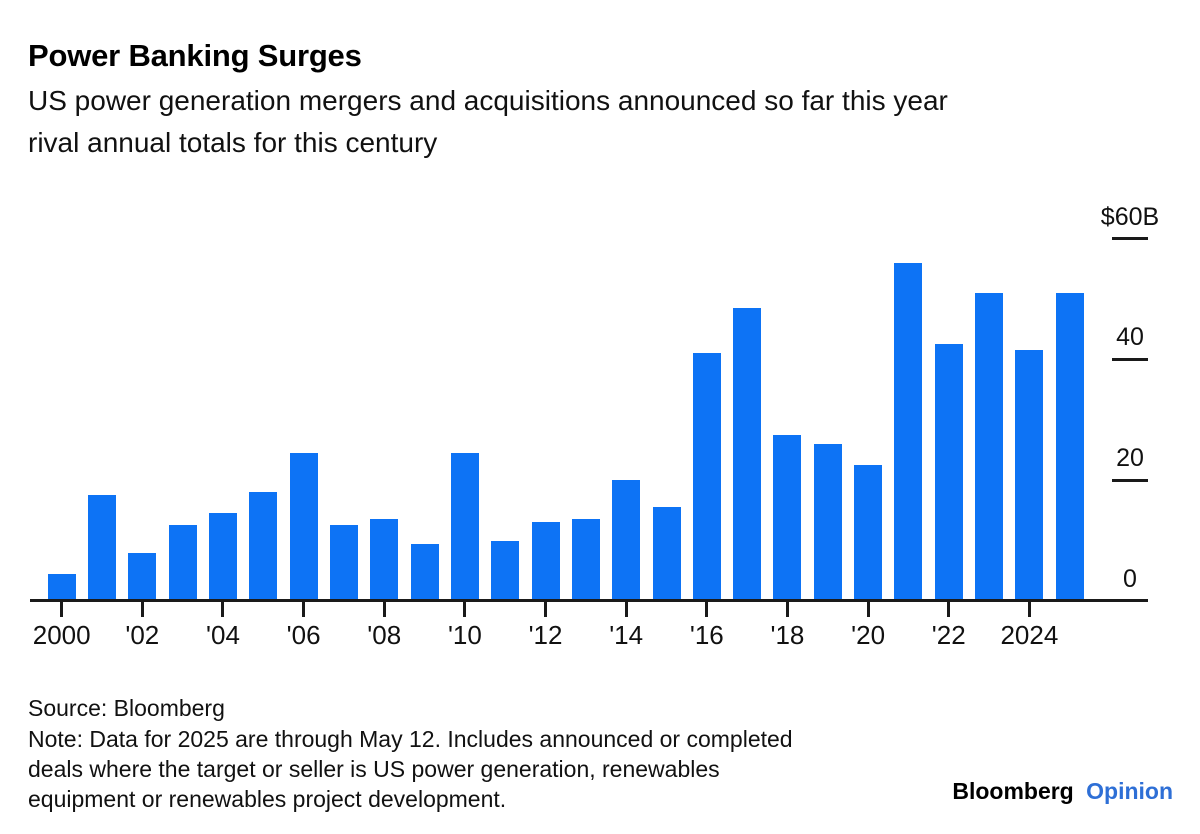  What do you see at coordinates (545, 635) in the screenshot?
I see `x-tick-label-12: '12` at bounding box center [545, 635].